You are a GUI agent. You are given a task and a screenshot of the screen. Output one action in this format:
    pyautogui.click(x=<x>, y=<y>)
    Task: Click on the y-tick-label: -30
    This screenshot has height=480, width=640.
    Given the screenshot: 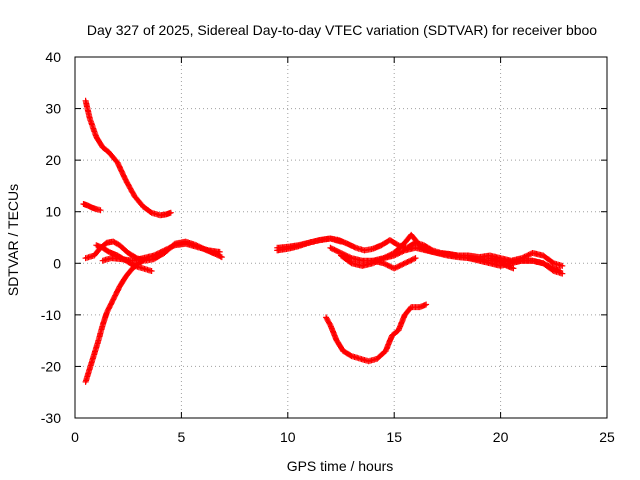 What is the action you would take?
    pyautogui.click(x=51, y=418)
    